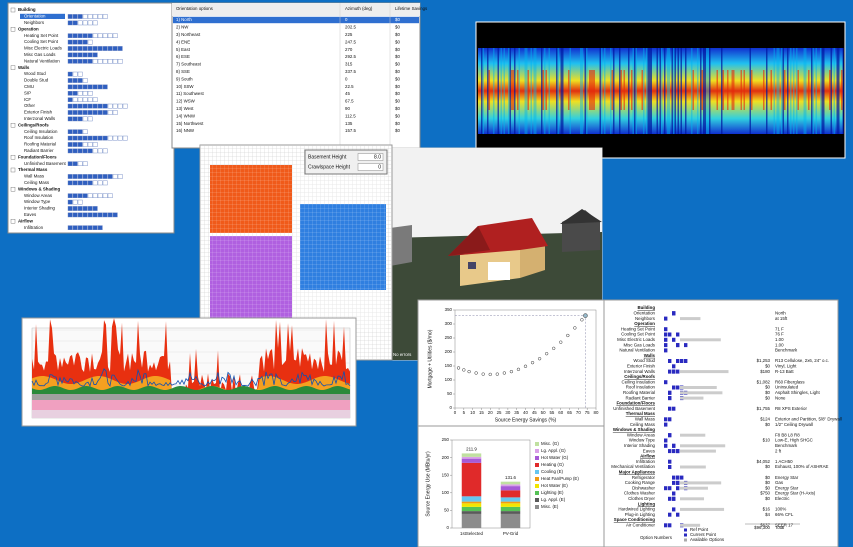 Image resolution: width=853 pixels, height=547 pixels. I want to click on y-tick-label: 200, so click(446, 457).